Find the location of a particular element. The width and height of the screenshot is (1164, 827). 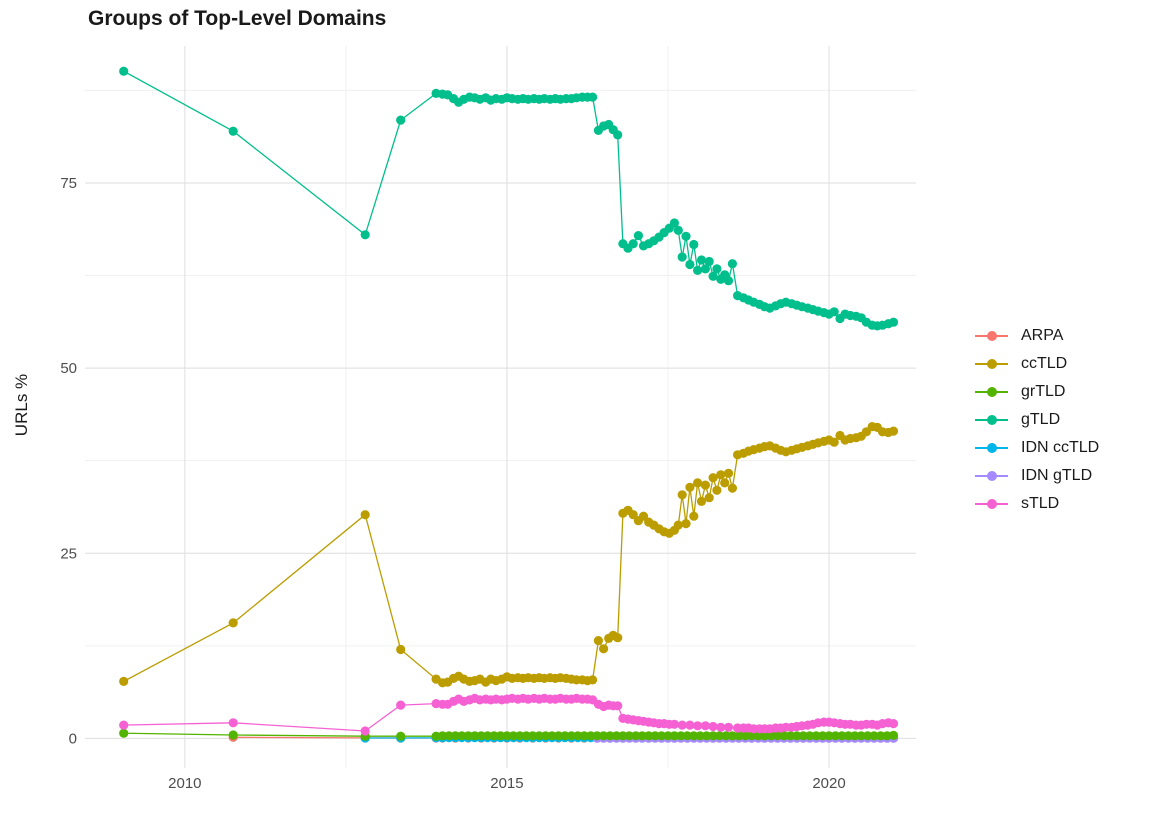

legend-label: sTLD is located at coordinates (1040, 503).